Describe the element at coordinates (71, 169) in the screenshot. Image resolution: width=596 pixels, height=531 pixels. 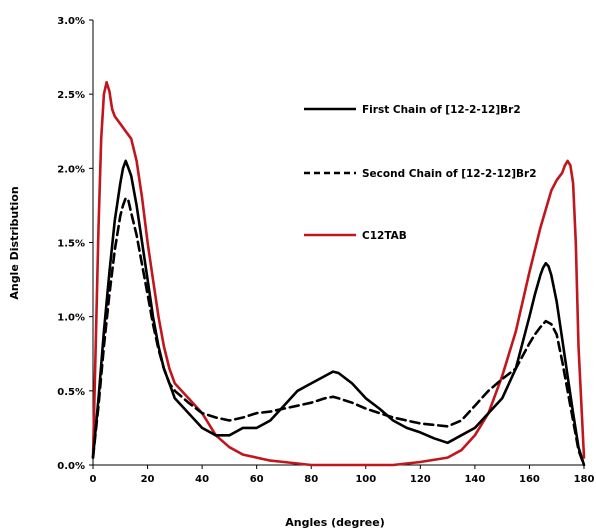
I see `y-tick-label: 2.0%` at that location.